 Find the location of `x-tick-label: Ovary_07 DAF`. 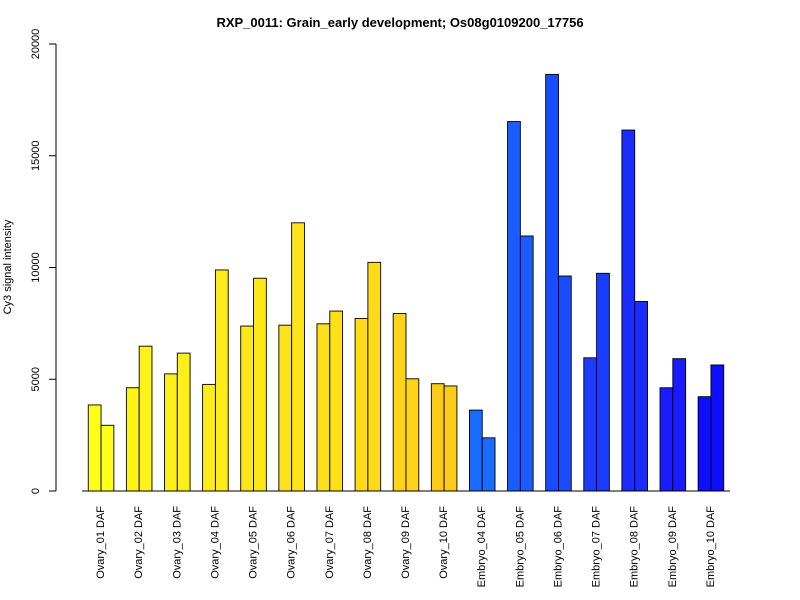

x-tick-label: Ovary_07 DAF is located at coordinates (330, 542).